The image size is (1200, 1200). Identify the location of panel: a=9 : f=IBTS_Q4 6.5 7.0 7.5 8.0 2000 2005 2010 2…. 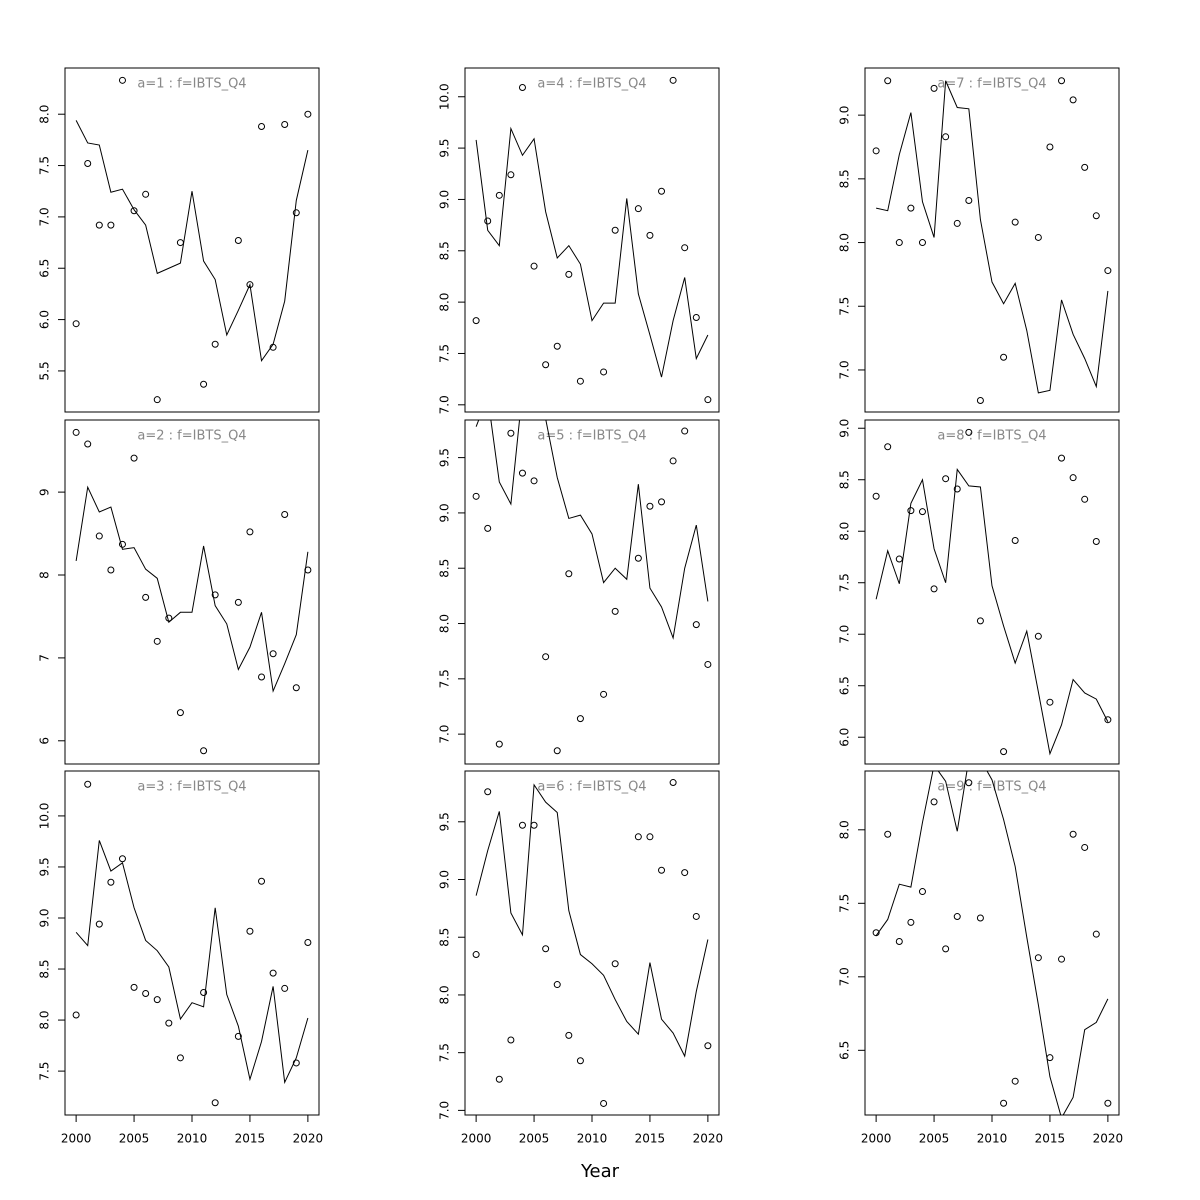
(981, 958).